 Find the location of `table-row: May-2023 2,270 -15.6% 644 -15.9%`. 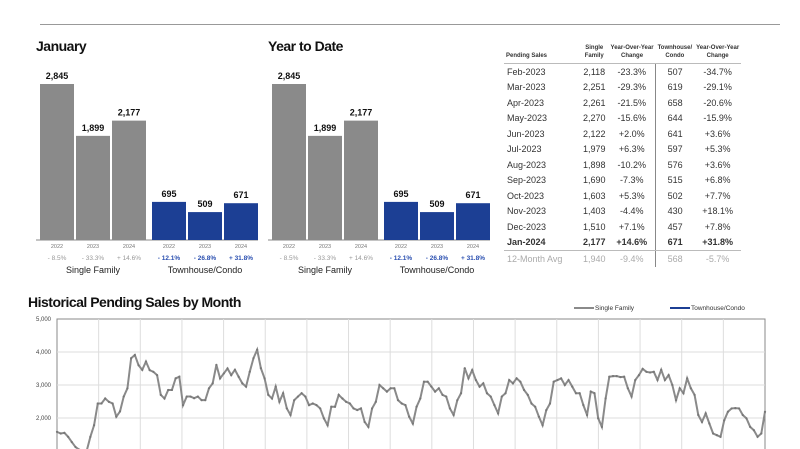

table-row: May-2023 2,270 -15.6% 644 -15.9% is located at coordinates (622, 118).